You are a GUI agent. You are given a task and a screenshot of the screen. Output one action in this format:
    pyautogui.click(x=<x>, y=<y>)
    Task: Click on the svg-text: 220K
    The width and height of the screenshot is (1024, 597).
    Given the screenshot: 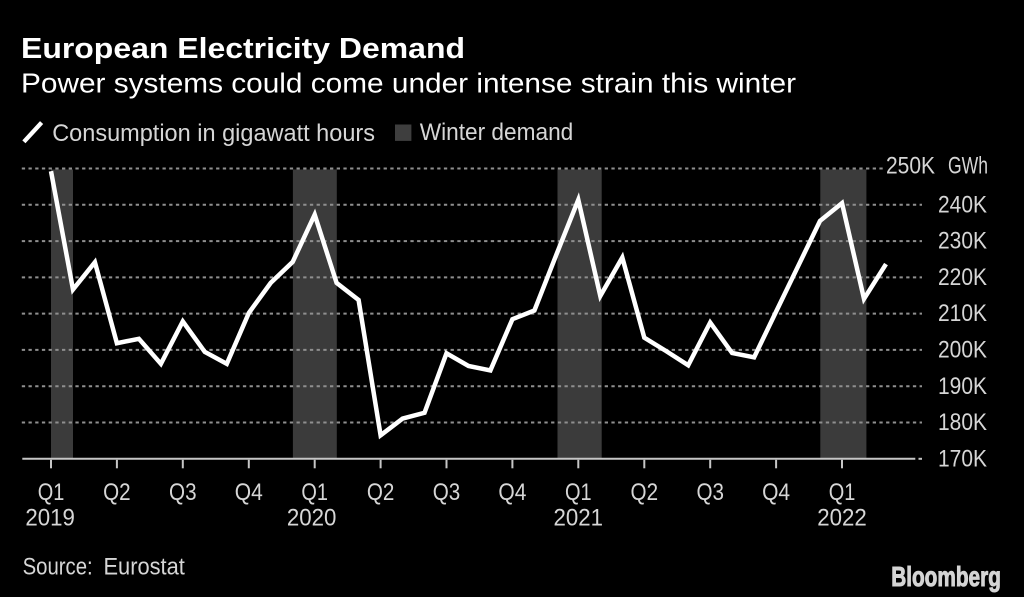 What is the action you would take?
    pyautogui.click(x=962, y=277)
    